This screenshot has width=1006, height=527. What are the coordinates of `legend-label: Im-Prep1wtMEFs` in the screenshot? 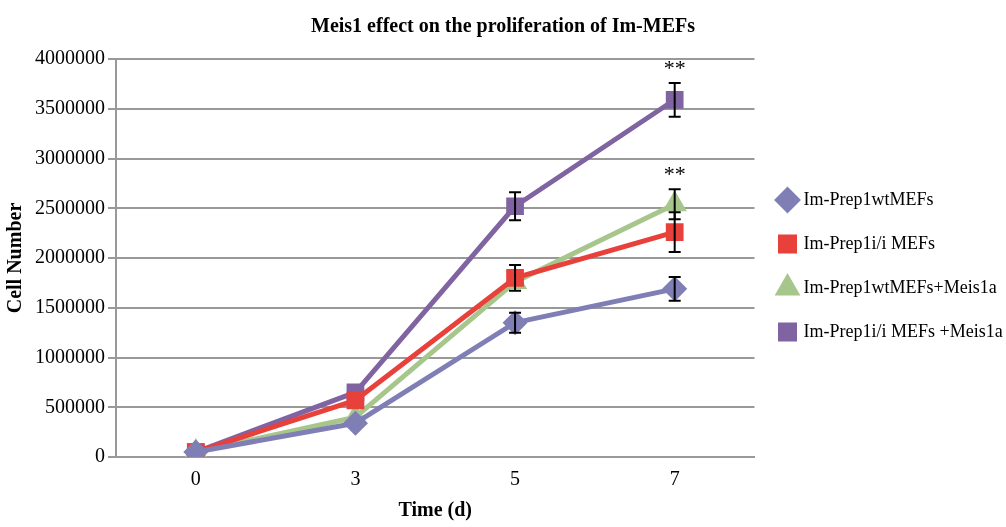 It's located at (868, 198).